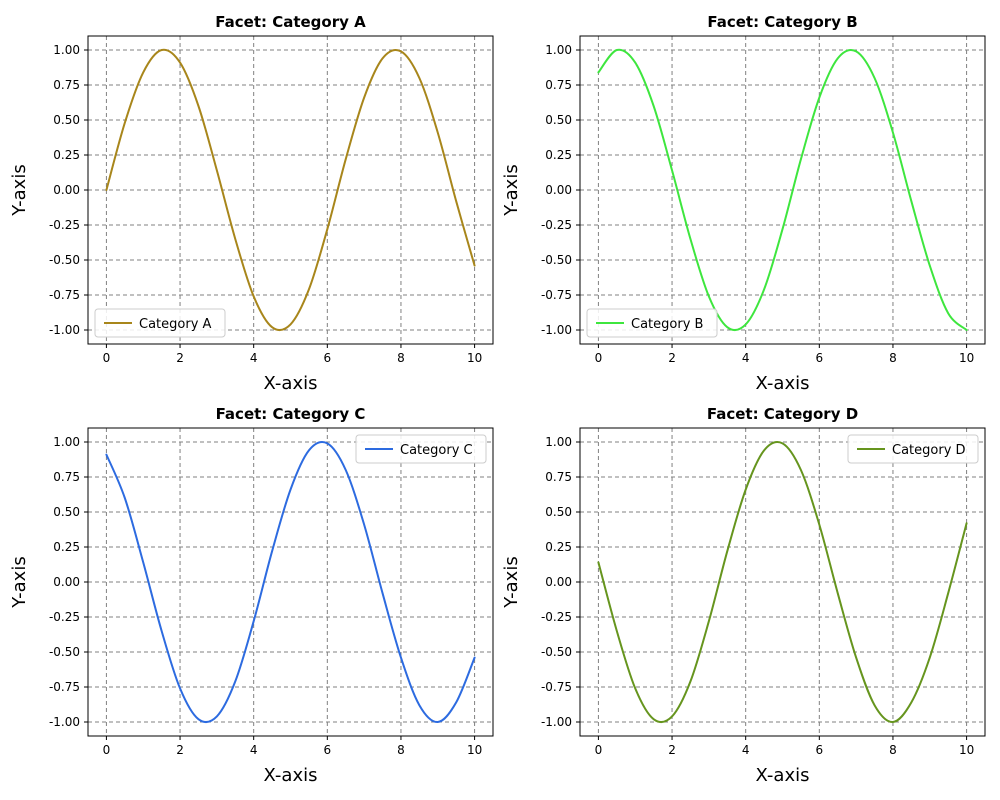 Image resolution: width=1000 pixels, height=800 pixels. I want to click on legend: Category D, so click(913, 449).